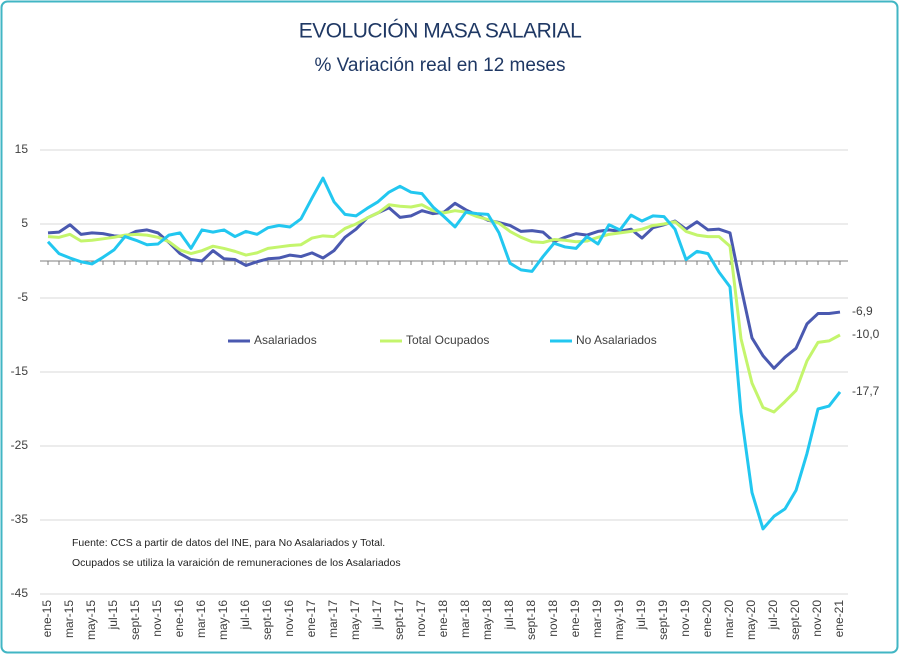  I want to click on x-tick-label: may-18, so click(487, 620).